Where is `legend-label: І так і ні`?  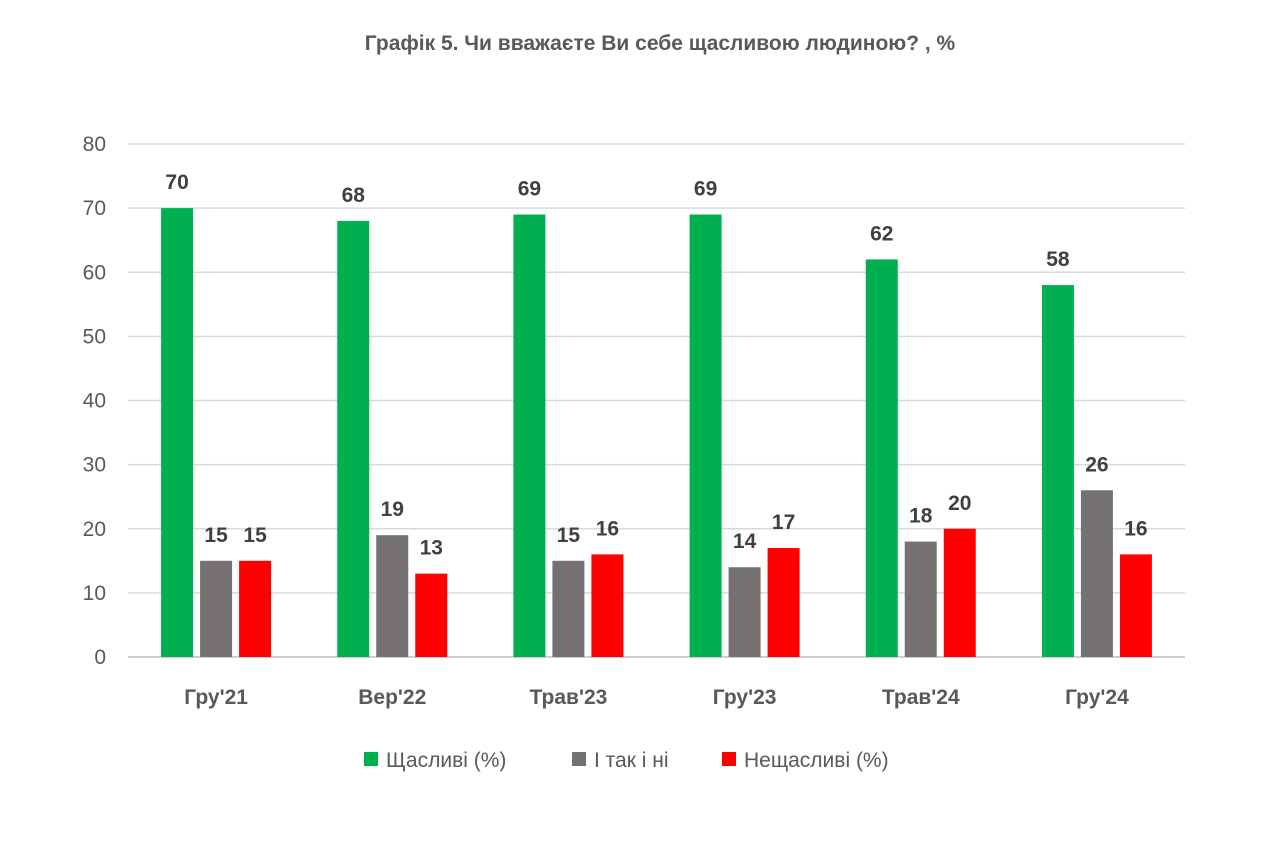
legend-label: І так і ні is located at coordinates (631, 760).